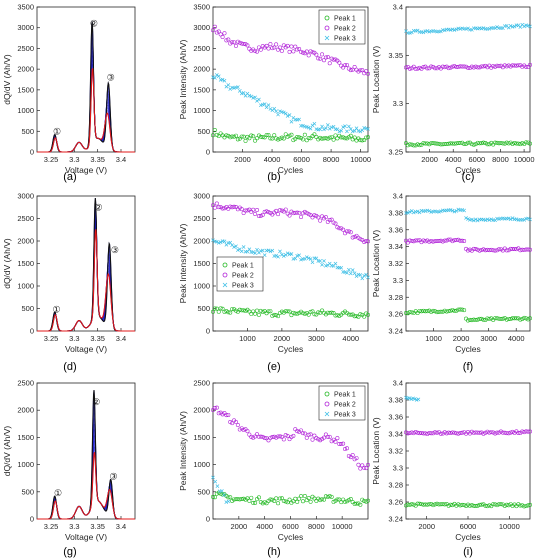 Image resolution: width=550 pixels, height=560 pixels. Describe the element at coordinates (183, 451) in the screenshot. I see `y-axis-label: Peak Intensity (Ah/V)` at that location.